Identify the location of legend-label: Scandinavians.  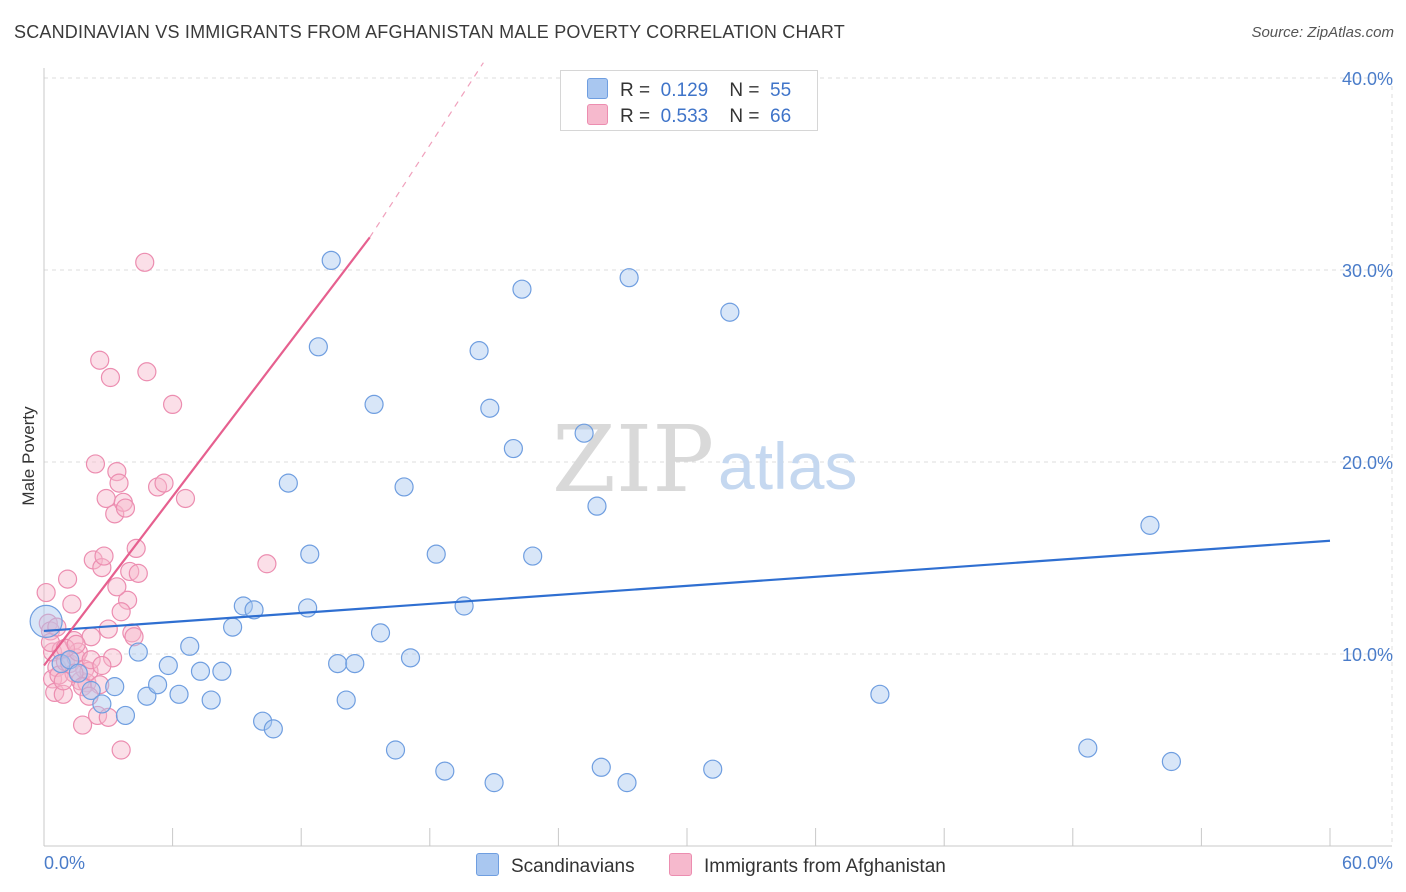
(573, 866).